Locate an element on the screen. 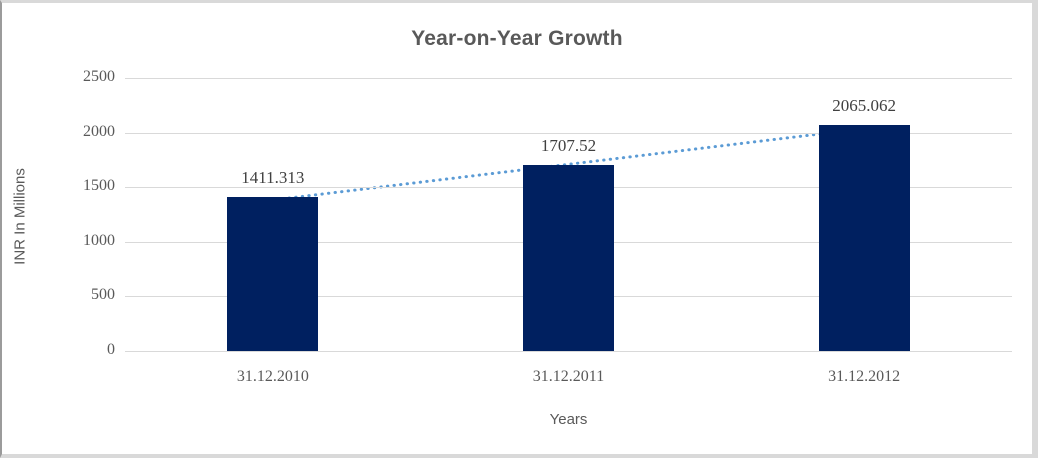  y-tick-label: 1500 is located at coordinates (99, 186).